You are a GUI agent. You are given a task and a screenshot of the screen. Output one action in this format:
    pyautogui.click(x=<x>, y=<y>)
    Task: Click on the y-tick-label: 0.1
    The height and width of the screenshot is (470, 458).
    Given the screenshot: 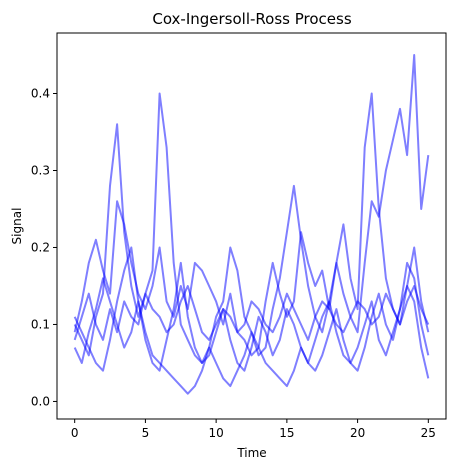 What is the action you would take?
    pyautogui.click(x=40, y=324)
    